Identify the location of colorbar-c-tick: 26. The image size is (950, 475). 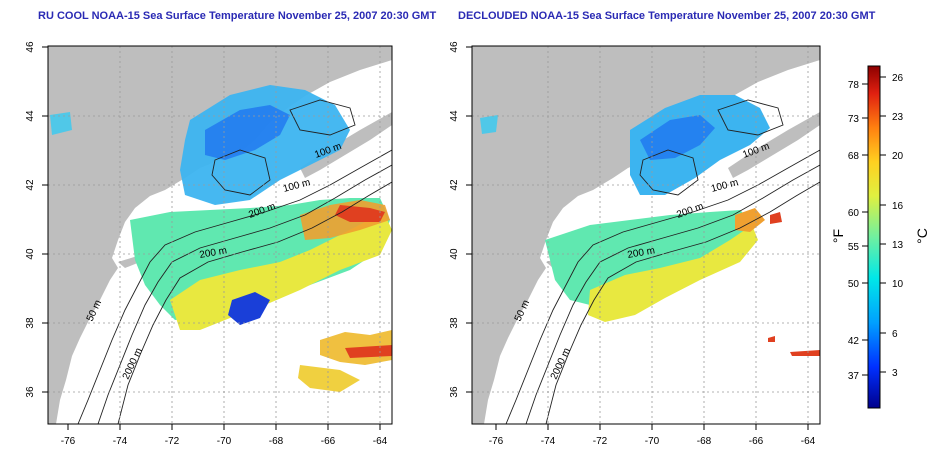
(898, 78).